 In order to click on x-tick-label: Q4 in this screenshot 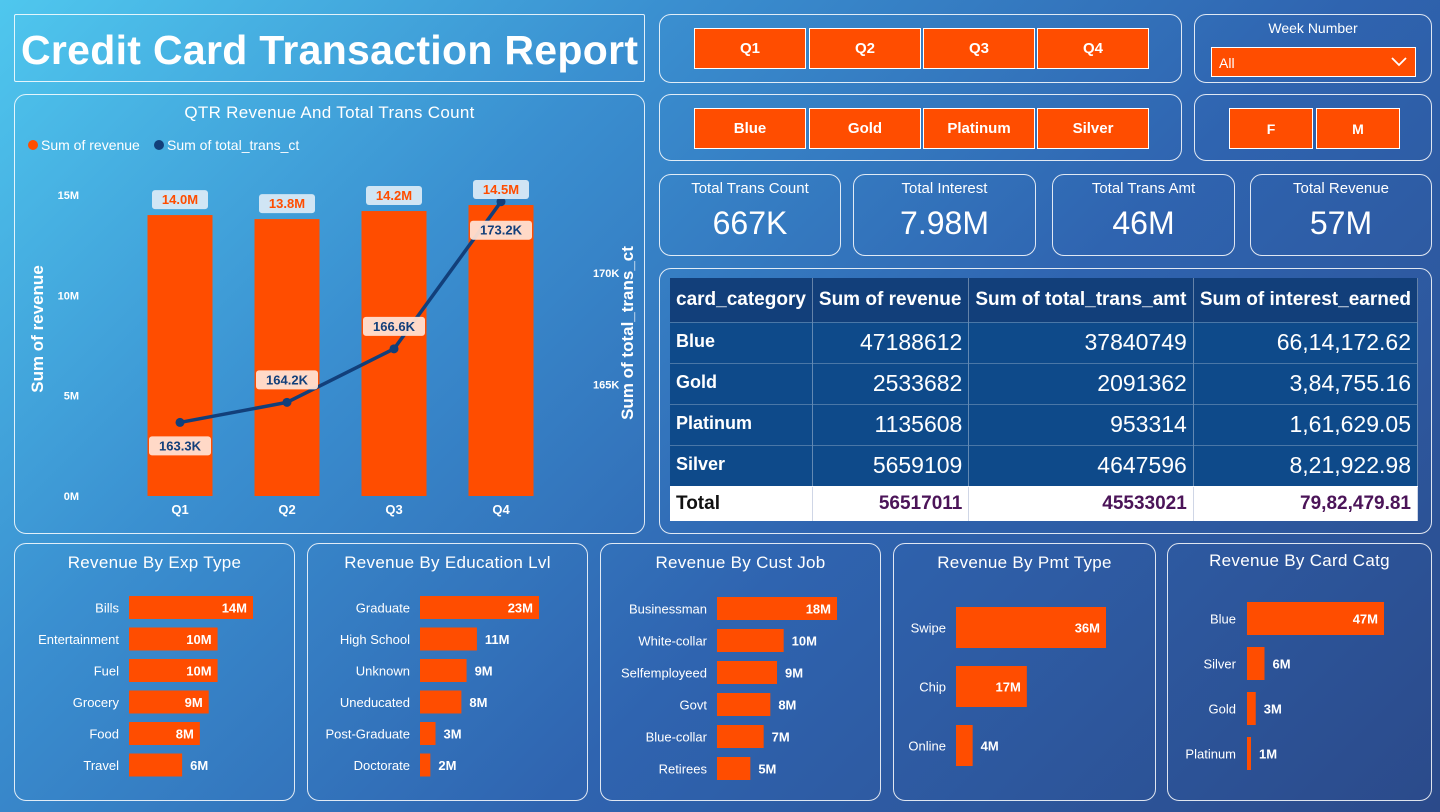, I will do `click(501, 509)`.